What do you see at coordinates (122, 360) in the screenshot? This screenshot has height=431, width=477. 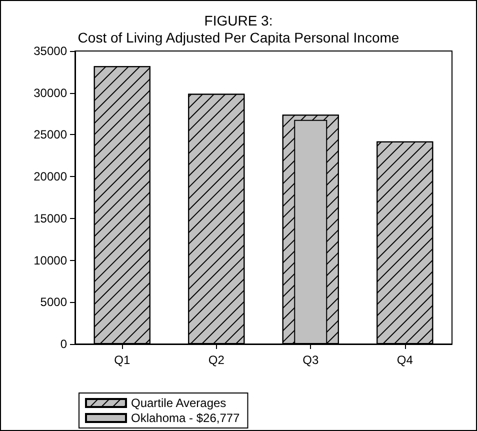 I see `x-tick-label: Q1` at bounding box center [122, 360].